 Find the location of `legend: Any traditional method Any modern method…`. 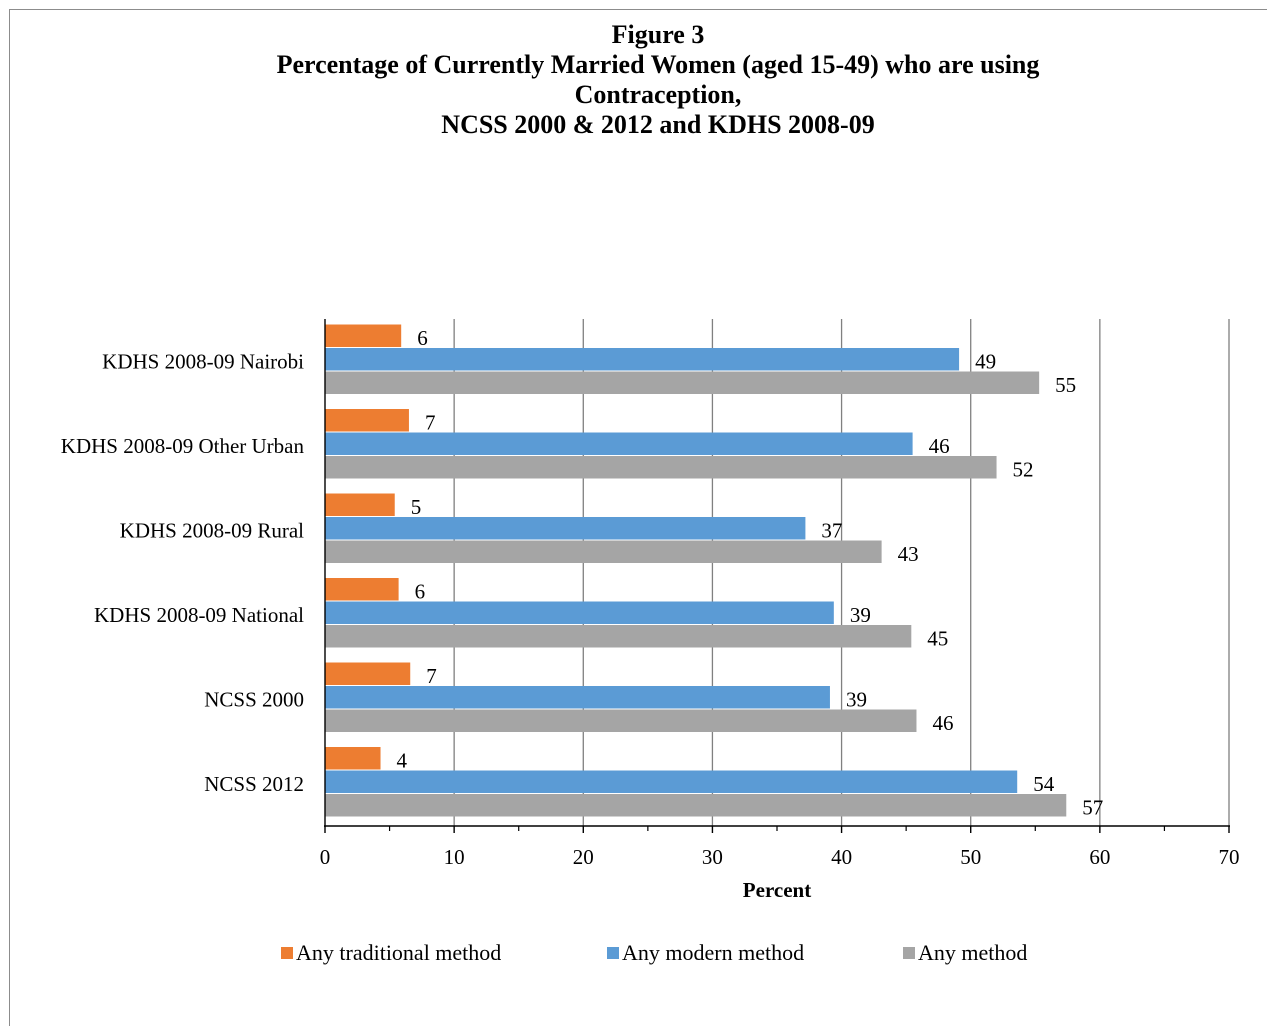

legend: Any traditional method Any modern method… is located at coordinates (634, 954).